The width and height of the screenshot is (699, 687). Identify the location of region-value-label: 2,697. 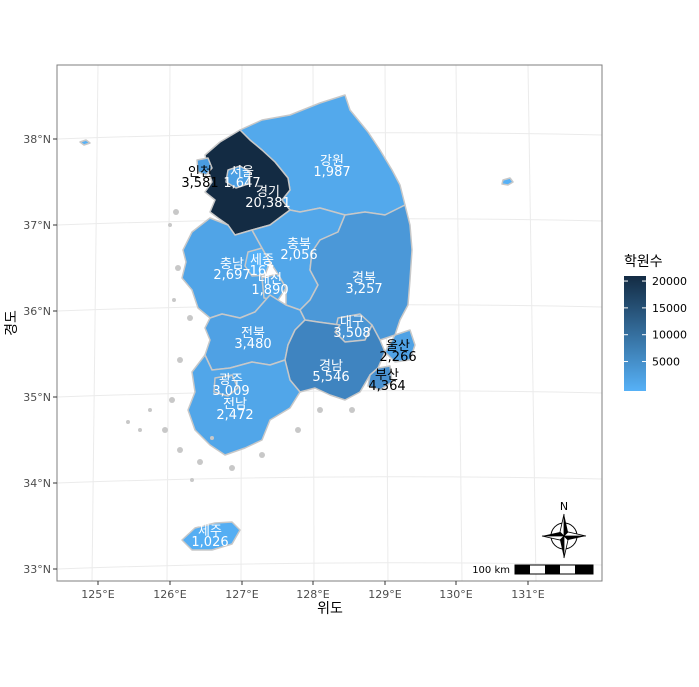
(231, 275).